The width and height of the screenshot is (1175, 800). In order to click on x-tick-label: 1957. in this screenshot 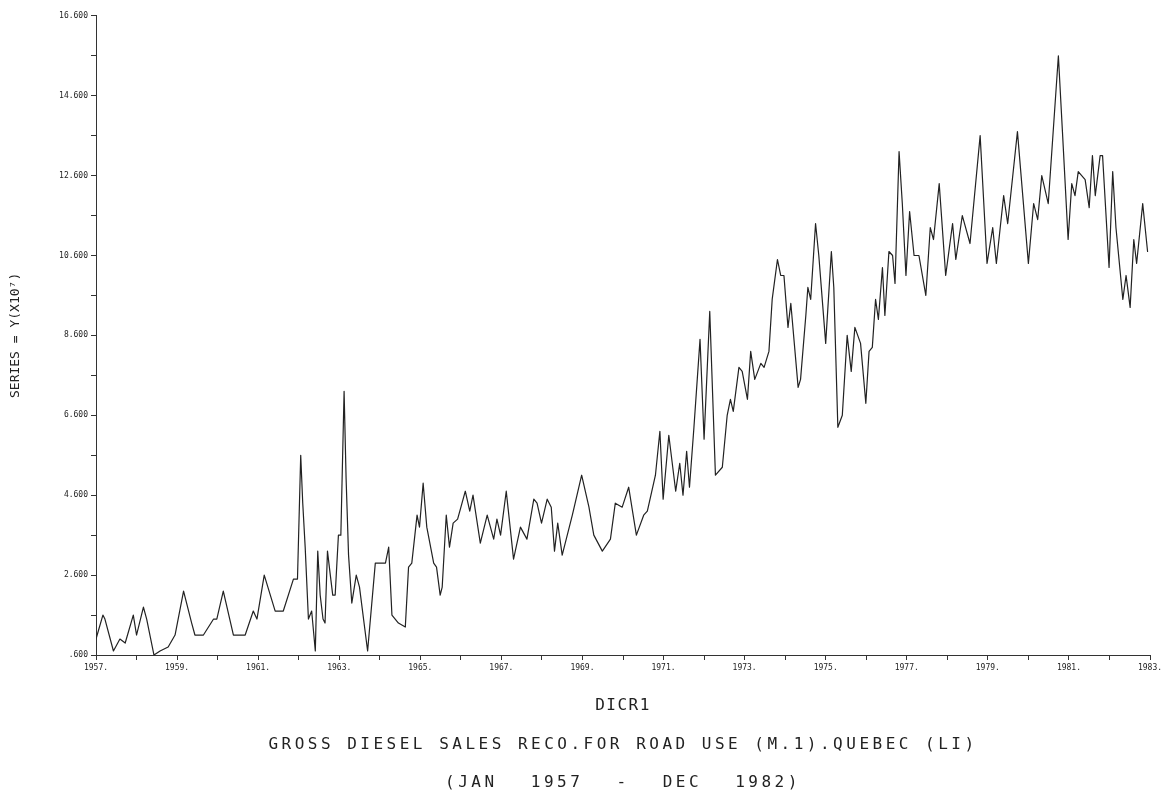, I will do `click(96, 667)`.